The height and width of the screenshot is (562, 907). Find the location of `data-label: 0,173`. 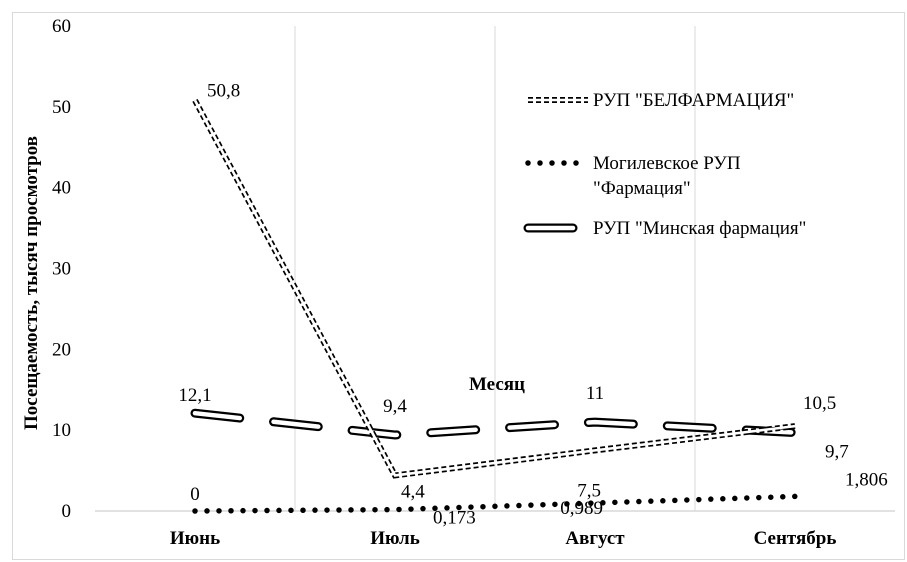

data-label: 0,173 is located at coordinates (454, 518).